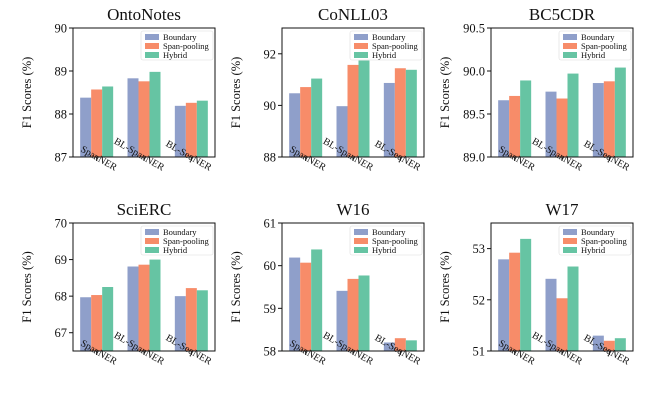 This screenshot has height=396, width=647. Describe the element at coordinates (479, 249) in the screenshot. I see `y-tick-label: 53` at that location.